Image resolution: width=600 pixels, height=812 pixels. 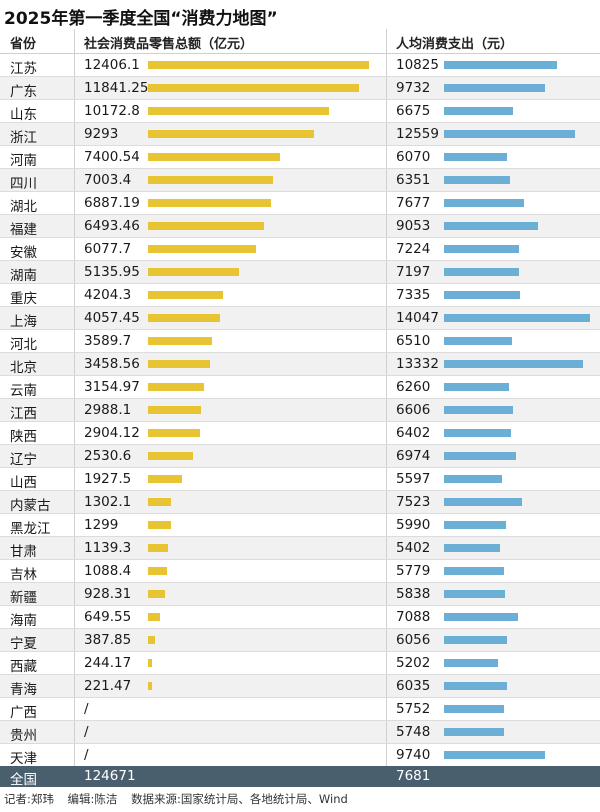 I want to click on province-cell: 湖北, so click(x=23, y=207).